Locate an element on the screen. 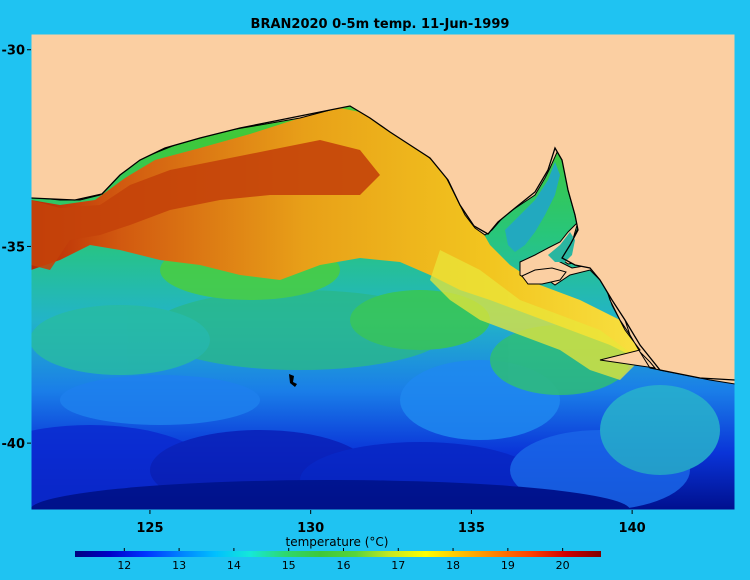 The image size is (750, 580). chart-title: BRAN2020 0-5m temp. 11-Jun-1999 is located at coordinates (380, 24).